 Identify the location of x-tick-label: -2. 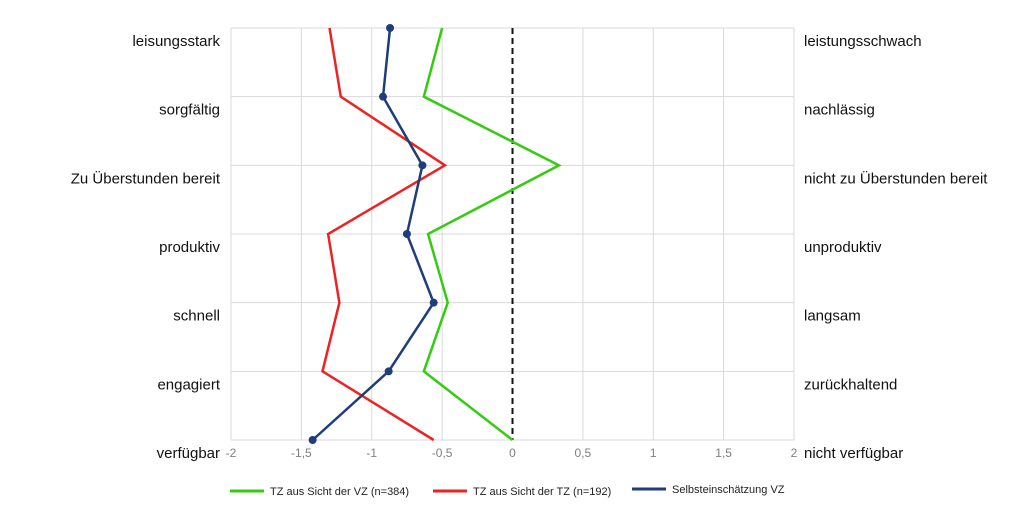
(231, 453).